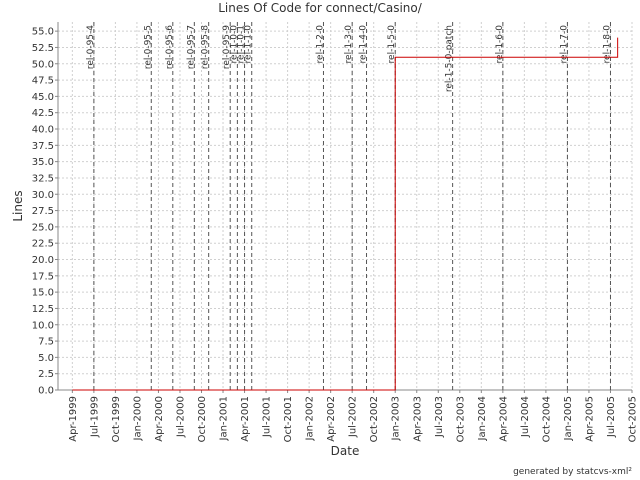 This screenshot has height=480, width=640. Describe the element at coordinates (116, 419) in the screenshot. I see `x-tick-label: Oct-1999` at that location.